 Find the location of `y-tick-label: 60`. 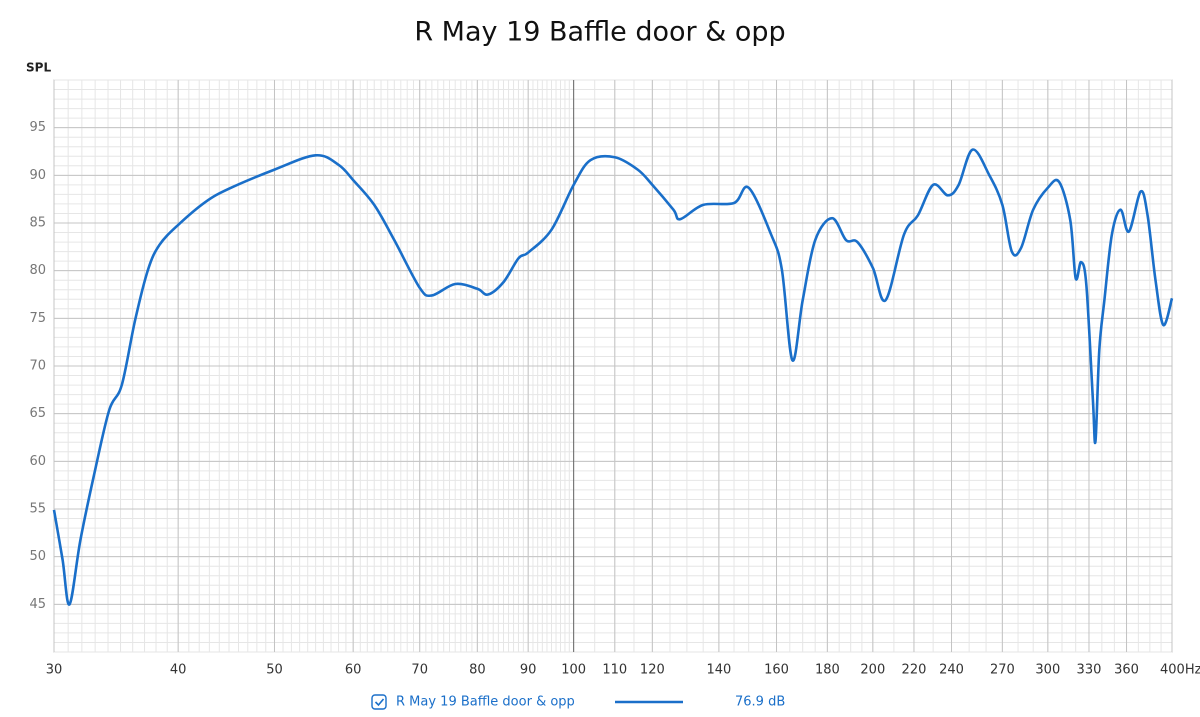

y-tick-label: 60 is located at coordinates (37, 461).